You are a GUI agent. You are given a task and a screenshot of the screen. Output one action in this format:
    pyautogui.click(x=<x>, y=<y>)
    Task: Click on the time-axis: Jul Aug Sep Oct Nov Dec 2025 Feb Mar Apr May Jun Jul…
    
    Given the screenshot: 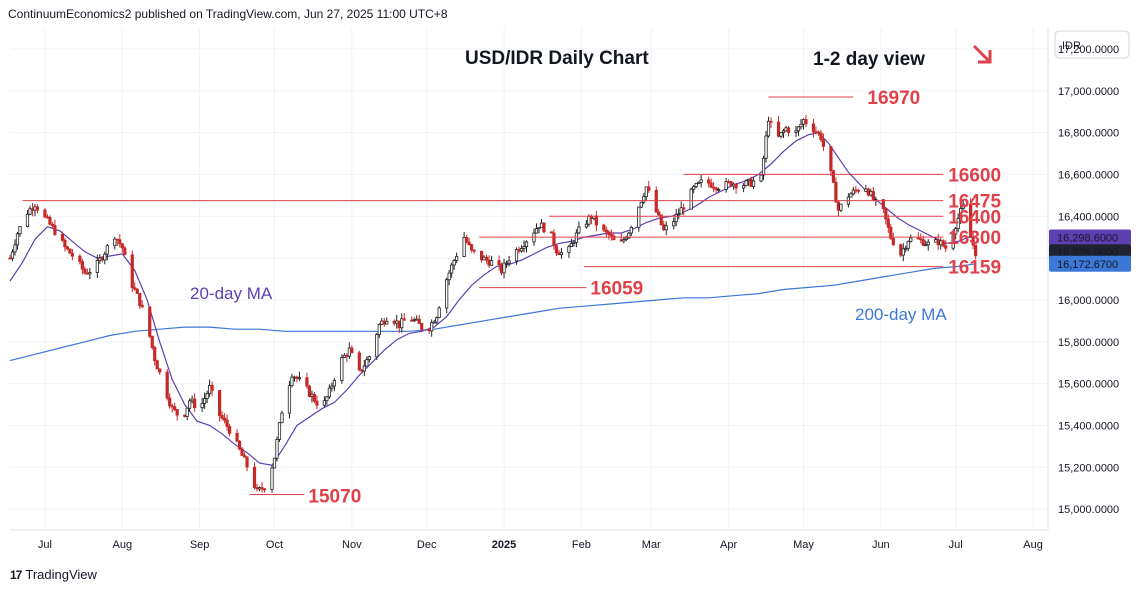 What is the action you would take?
    pyautogui.click(x=540, y=545)
    